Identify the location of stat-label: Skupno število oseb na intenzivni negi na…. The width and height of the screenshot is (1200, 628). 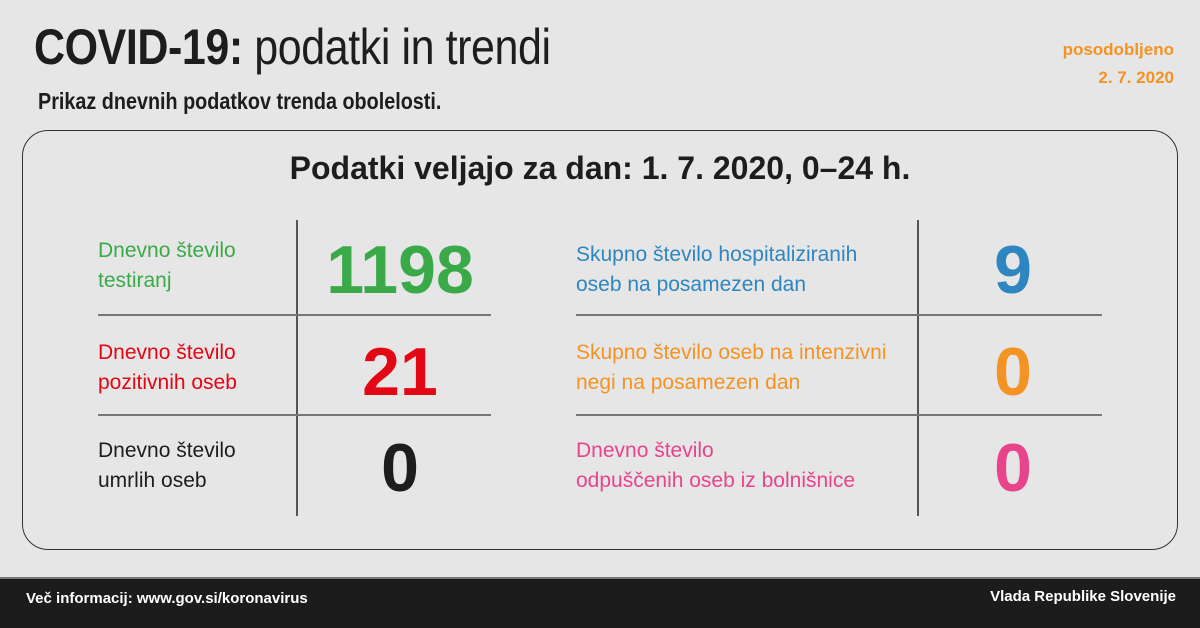
(731, 368).